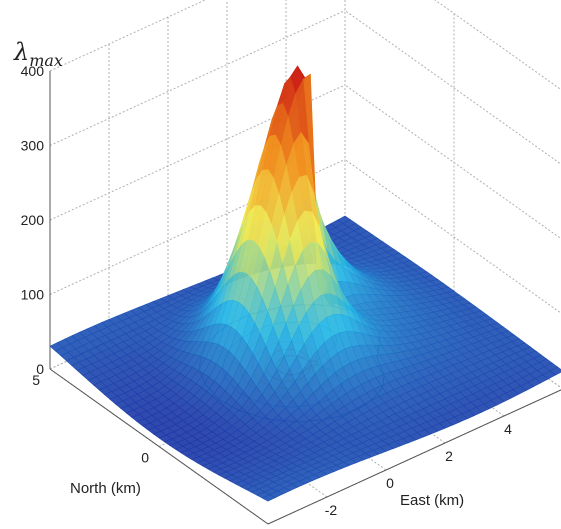  What do you see at coordinates (145, 458) in the screenshot?
I see `north-tick-label: 0` at bounding box center [145, 458].